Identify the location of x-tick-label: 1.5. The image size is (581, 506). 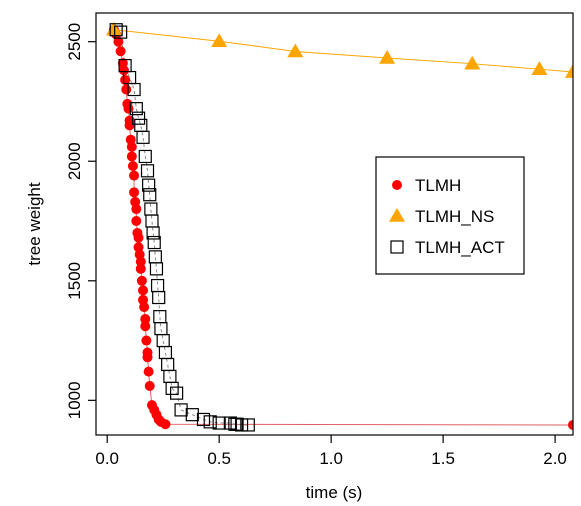
(443, 458).